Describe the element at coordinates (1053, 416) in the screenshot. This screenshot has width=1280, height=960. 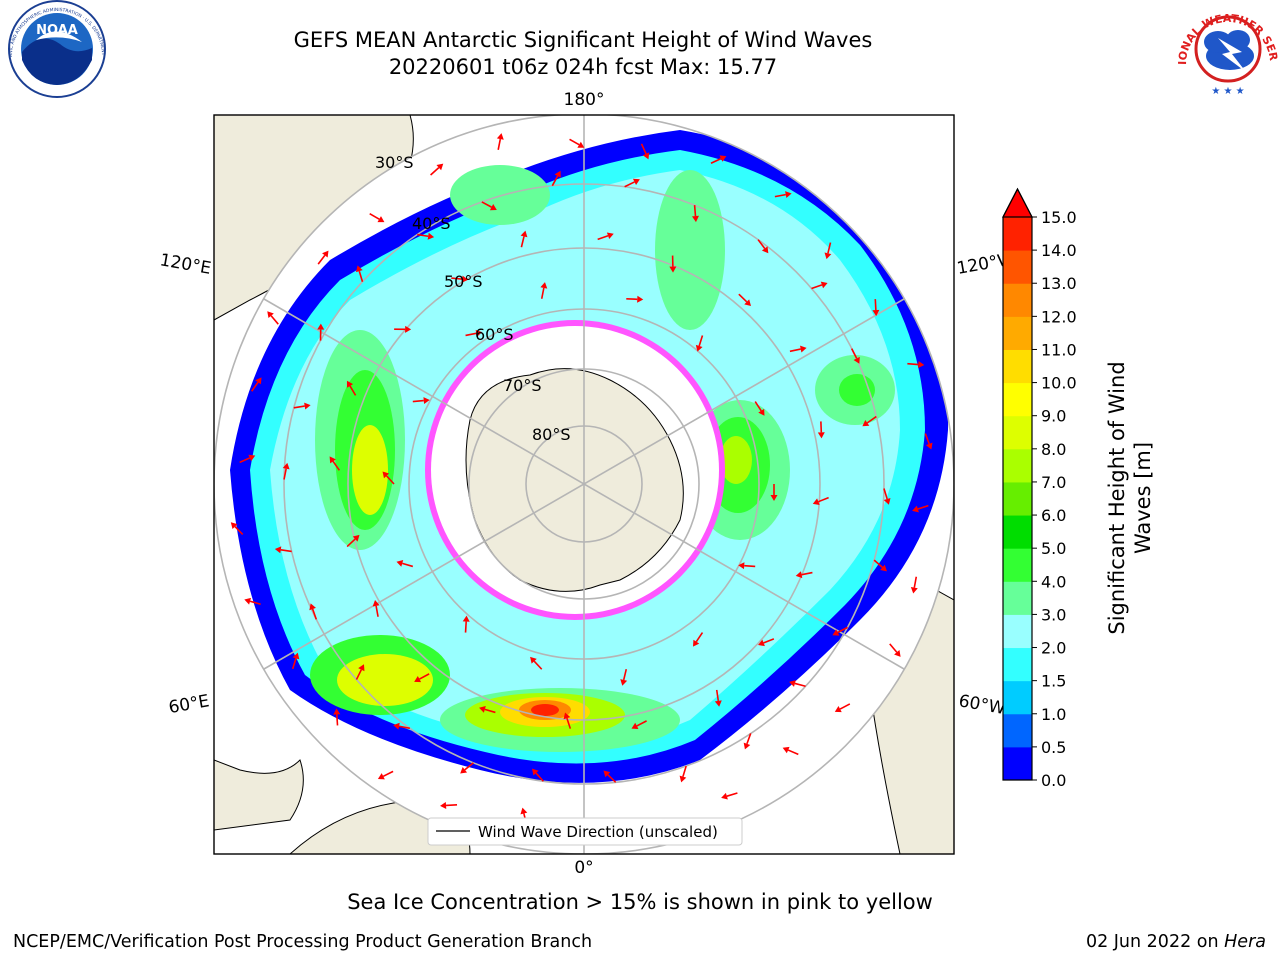
I see `colorbar-tick-label: 9.0` at that location.